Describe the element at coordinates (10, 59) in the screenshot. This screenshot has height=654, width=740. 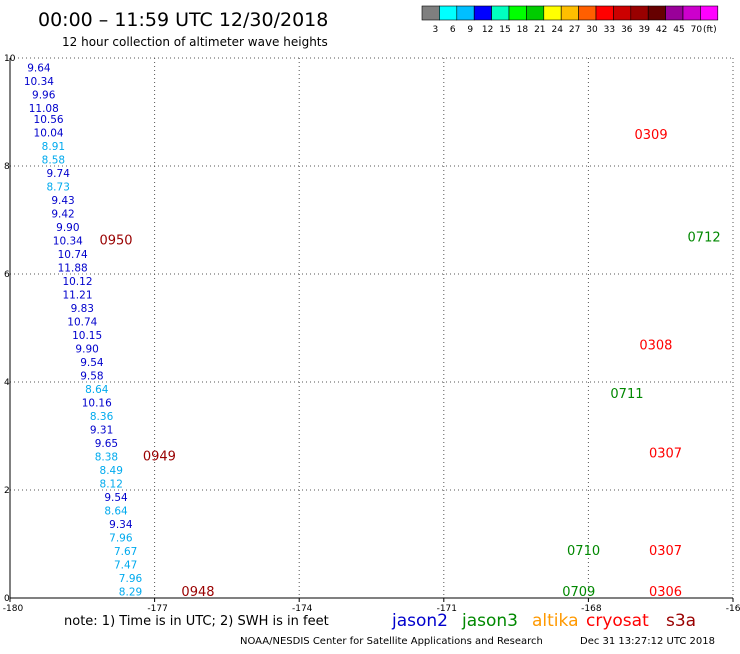
I see `y-tick-label: 10` at that location.